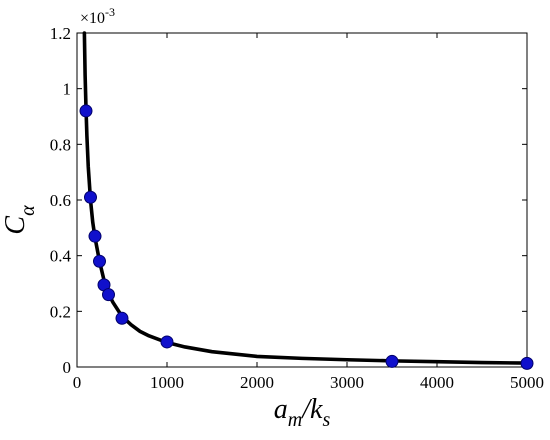  I want to click on y-axis-label: Cα, so click(19, 220).